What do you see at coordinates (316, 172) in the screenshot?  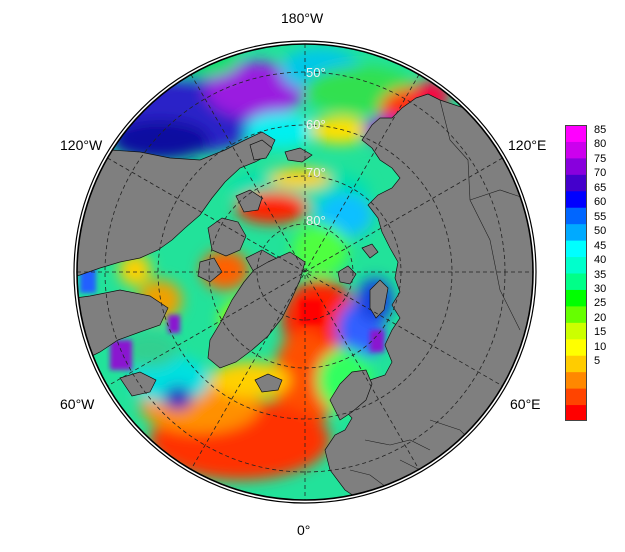 I see `lat-label-70: 70°` at bounding box center [316, 172].